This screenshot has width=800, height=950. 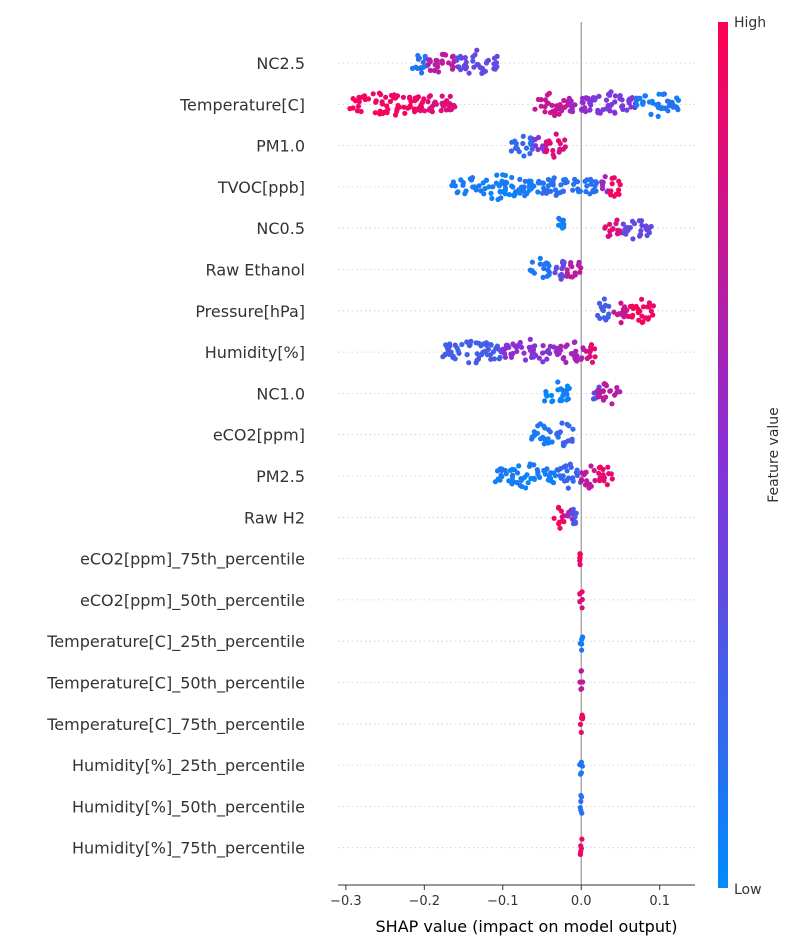 I want to click on feature-dots, so click(x=580, y=559).